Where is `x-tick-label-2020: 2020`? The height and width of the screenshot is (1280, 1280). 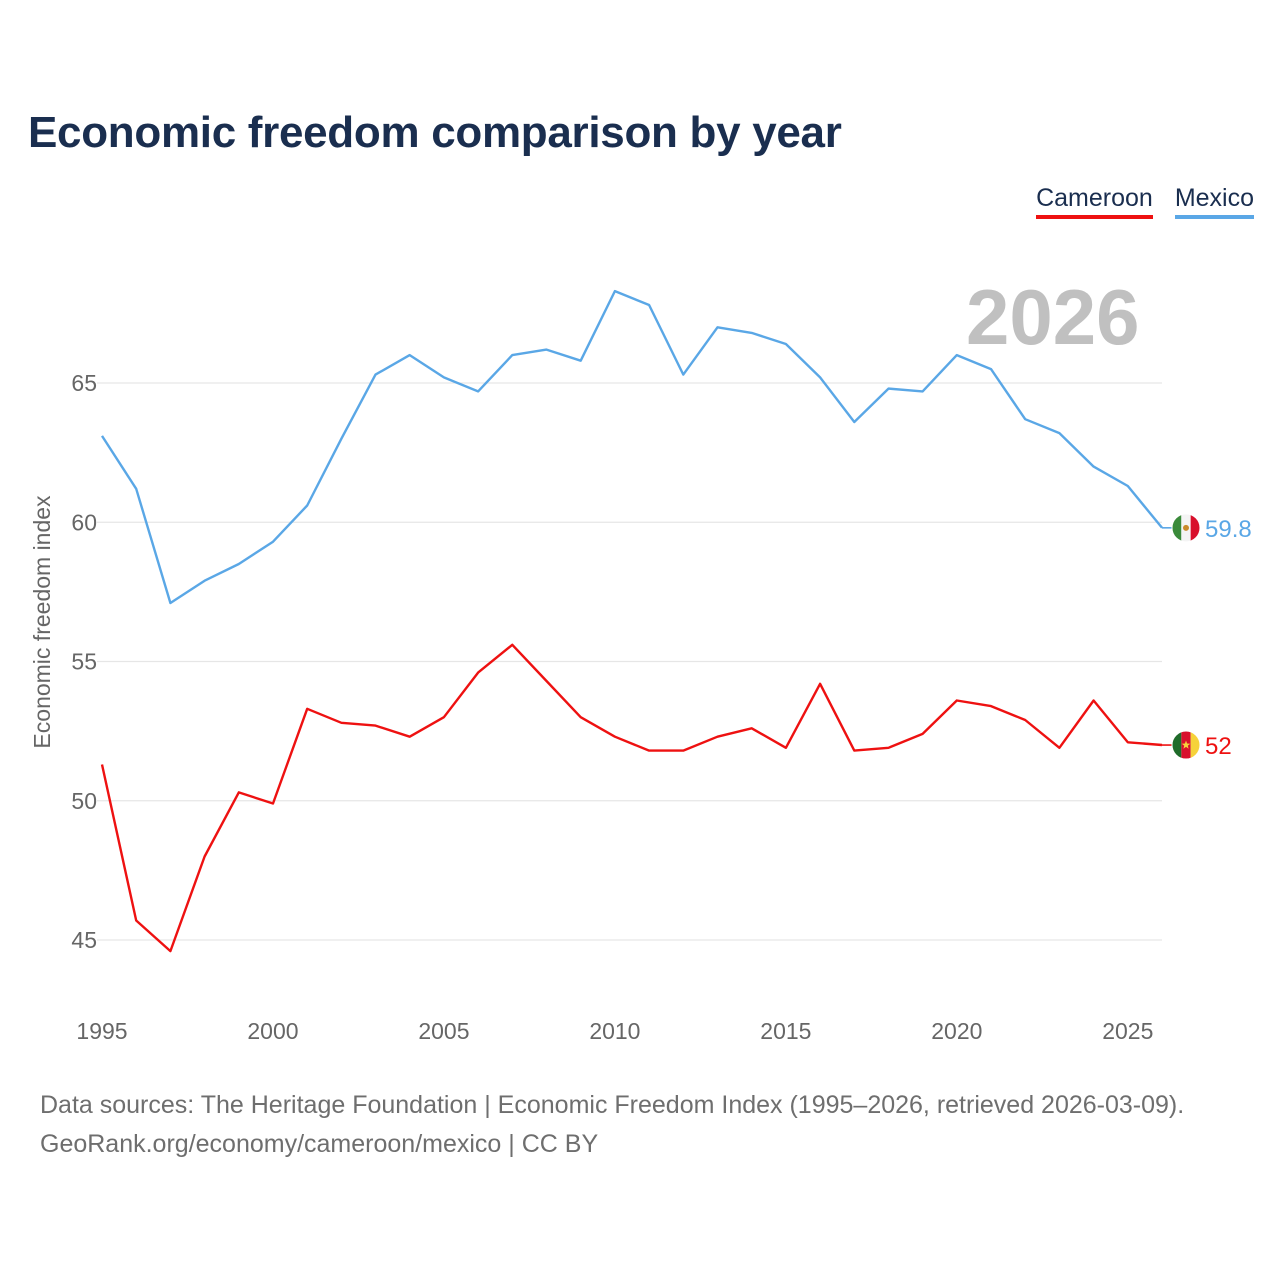
x-tick-label-2020: 2020 is located at coordinates (956, 1031).